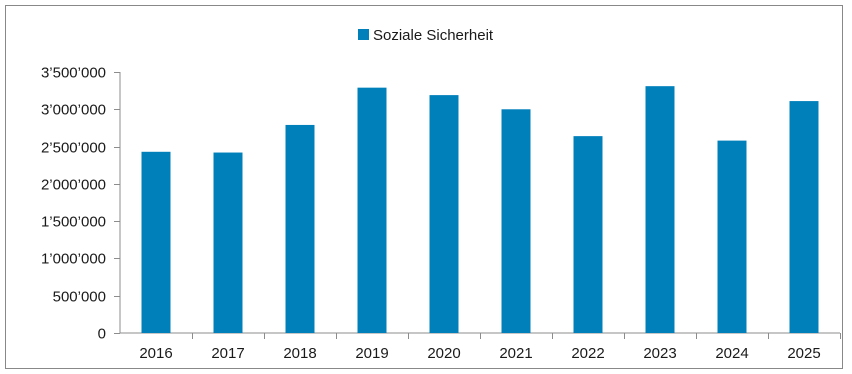  What do you see at coordinates (79, 297) in the screenshot?
I see `y-tick-label: 500’000` at bounding box center [79, 297].